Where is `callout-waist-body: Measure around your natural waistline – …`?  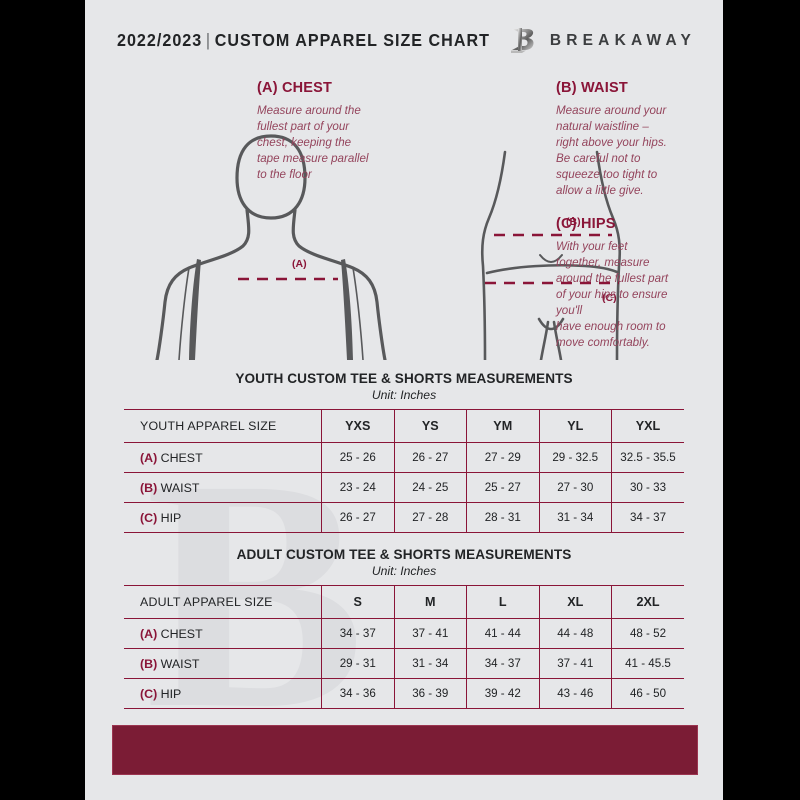
callout-waist-body: Measure around your natural waistline – … is located at coordinates (611, 150).